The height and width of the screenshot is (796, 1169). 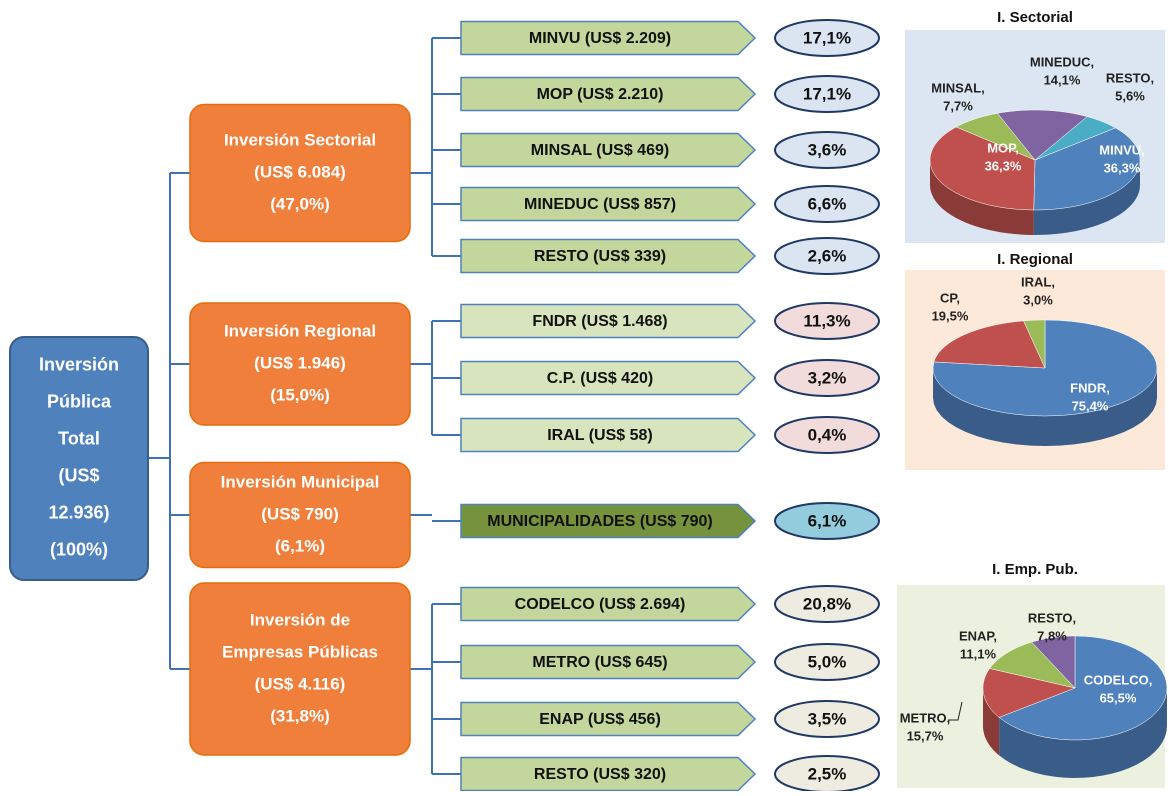 I want to click on item-label: MOP (US$ 2.210), so click(x=600, y=94).